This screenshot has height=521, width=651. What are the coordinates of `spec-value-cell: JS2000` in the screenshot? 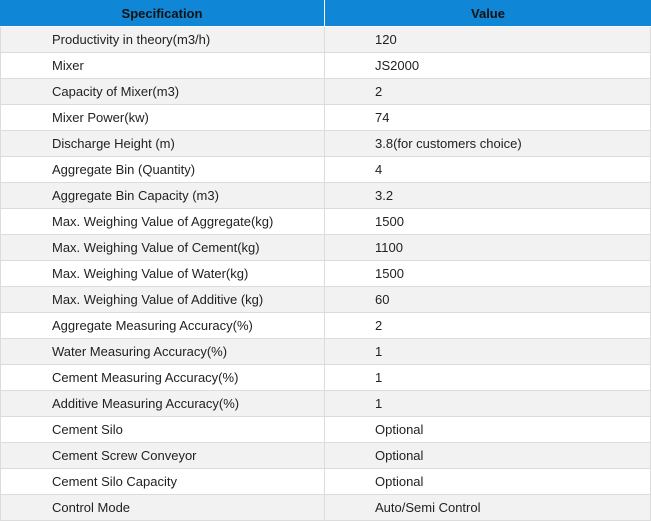 It's located at (488, 66).